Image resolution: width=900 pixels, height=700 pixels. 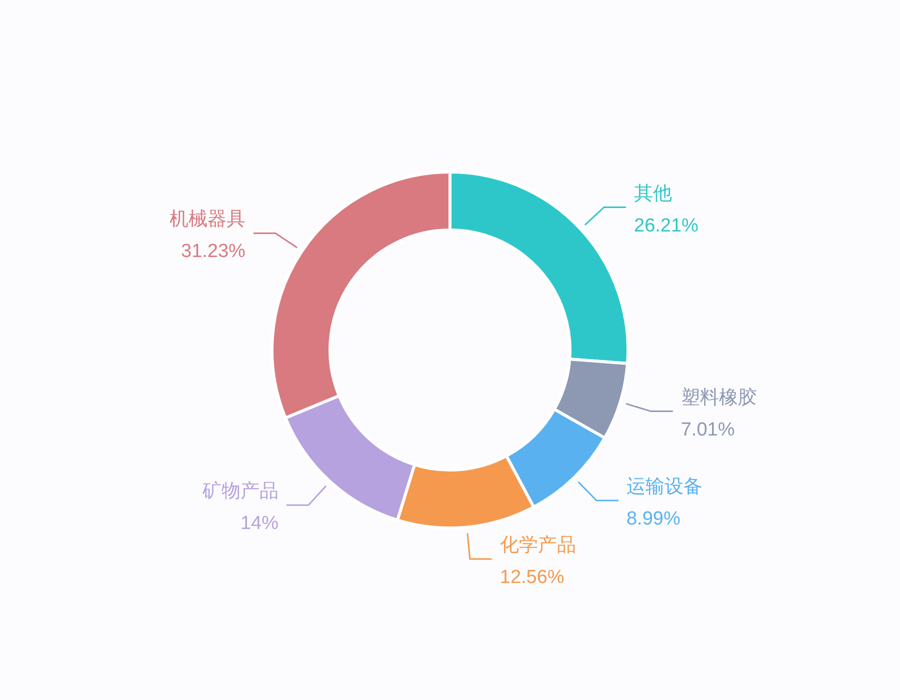 What do you see at coordinates (532, 577) in the screenshot?
I see `data-label: 12.56%` at bounding box center [532, 577].